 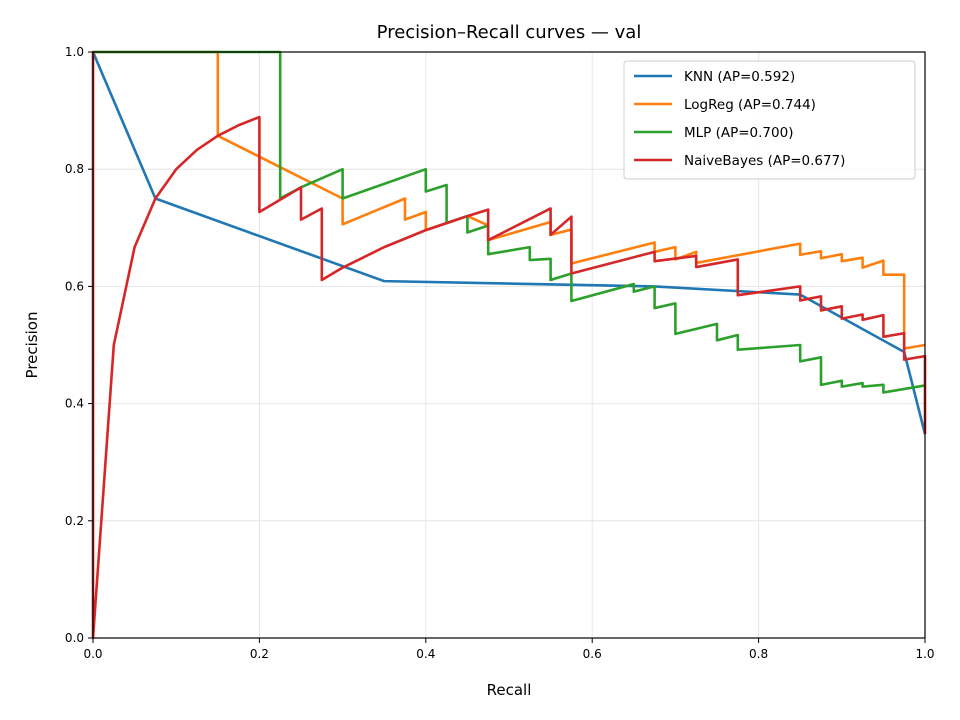 I want to click on y-tick-label: 0.2, so click(x=74, y=521).